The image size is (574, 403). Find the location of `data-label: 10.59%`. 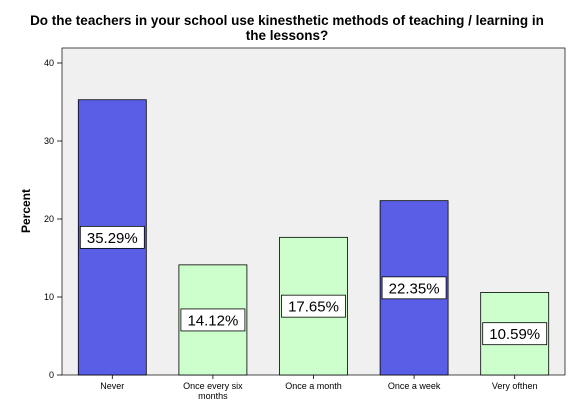

data-label: 10.59% is located at coordinates (514, 334).